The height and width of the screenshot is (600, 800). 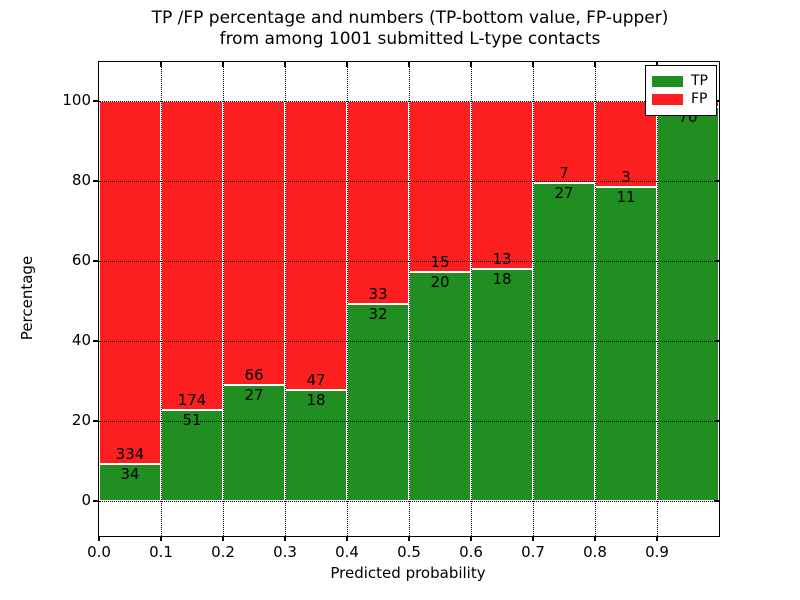 What do you see at coordinates (285, 552) in the screenshot?
I see `x-tick-label: 0.3` at bounding box center [285, 552].